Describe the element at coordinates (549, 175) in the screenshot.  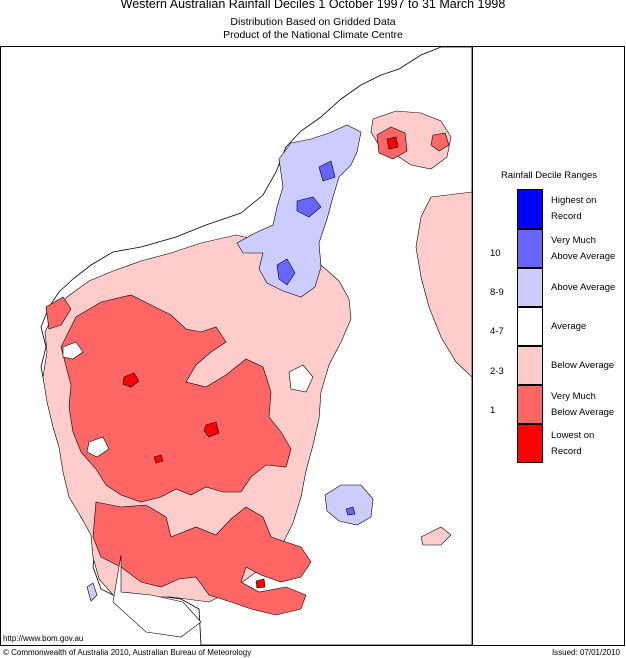
I see `legend-title: Rainfall Decile Ranges` at that location.